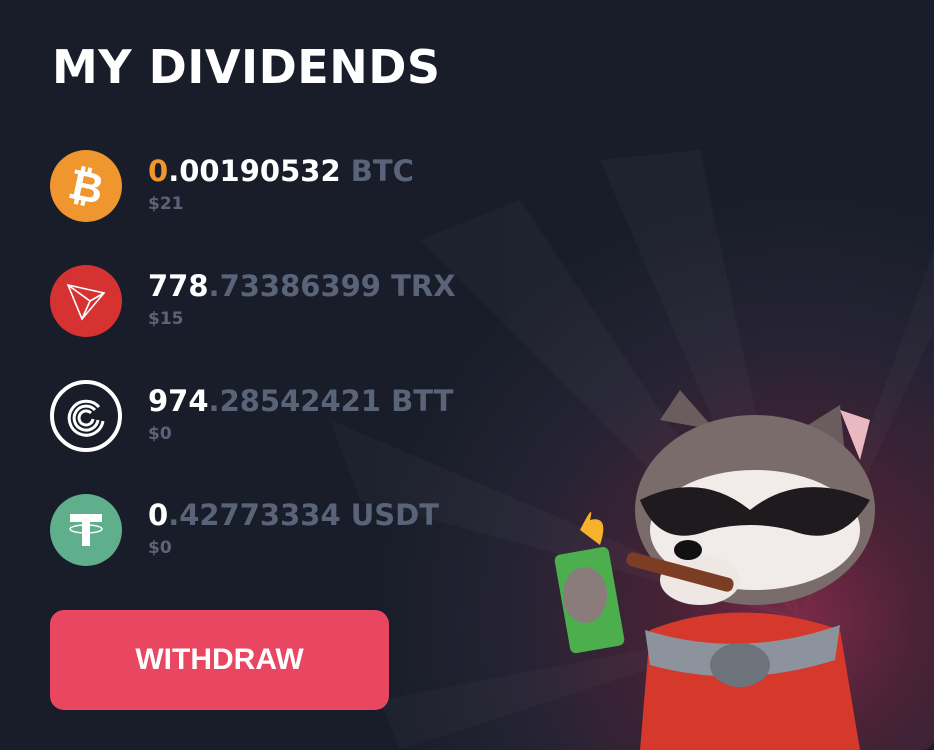 This screenshot has height=750, width=934. I want to click on dividend-row-btt: 974.28542421 BTT $0, so click(251, 416).